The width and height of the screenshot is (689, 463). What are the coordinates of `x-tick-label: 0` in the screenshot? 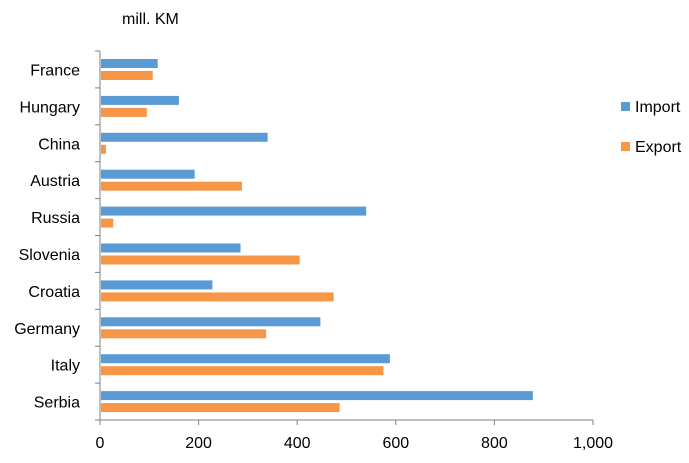 It's located at (100, 443).